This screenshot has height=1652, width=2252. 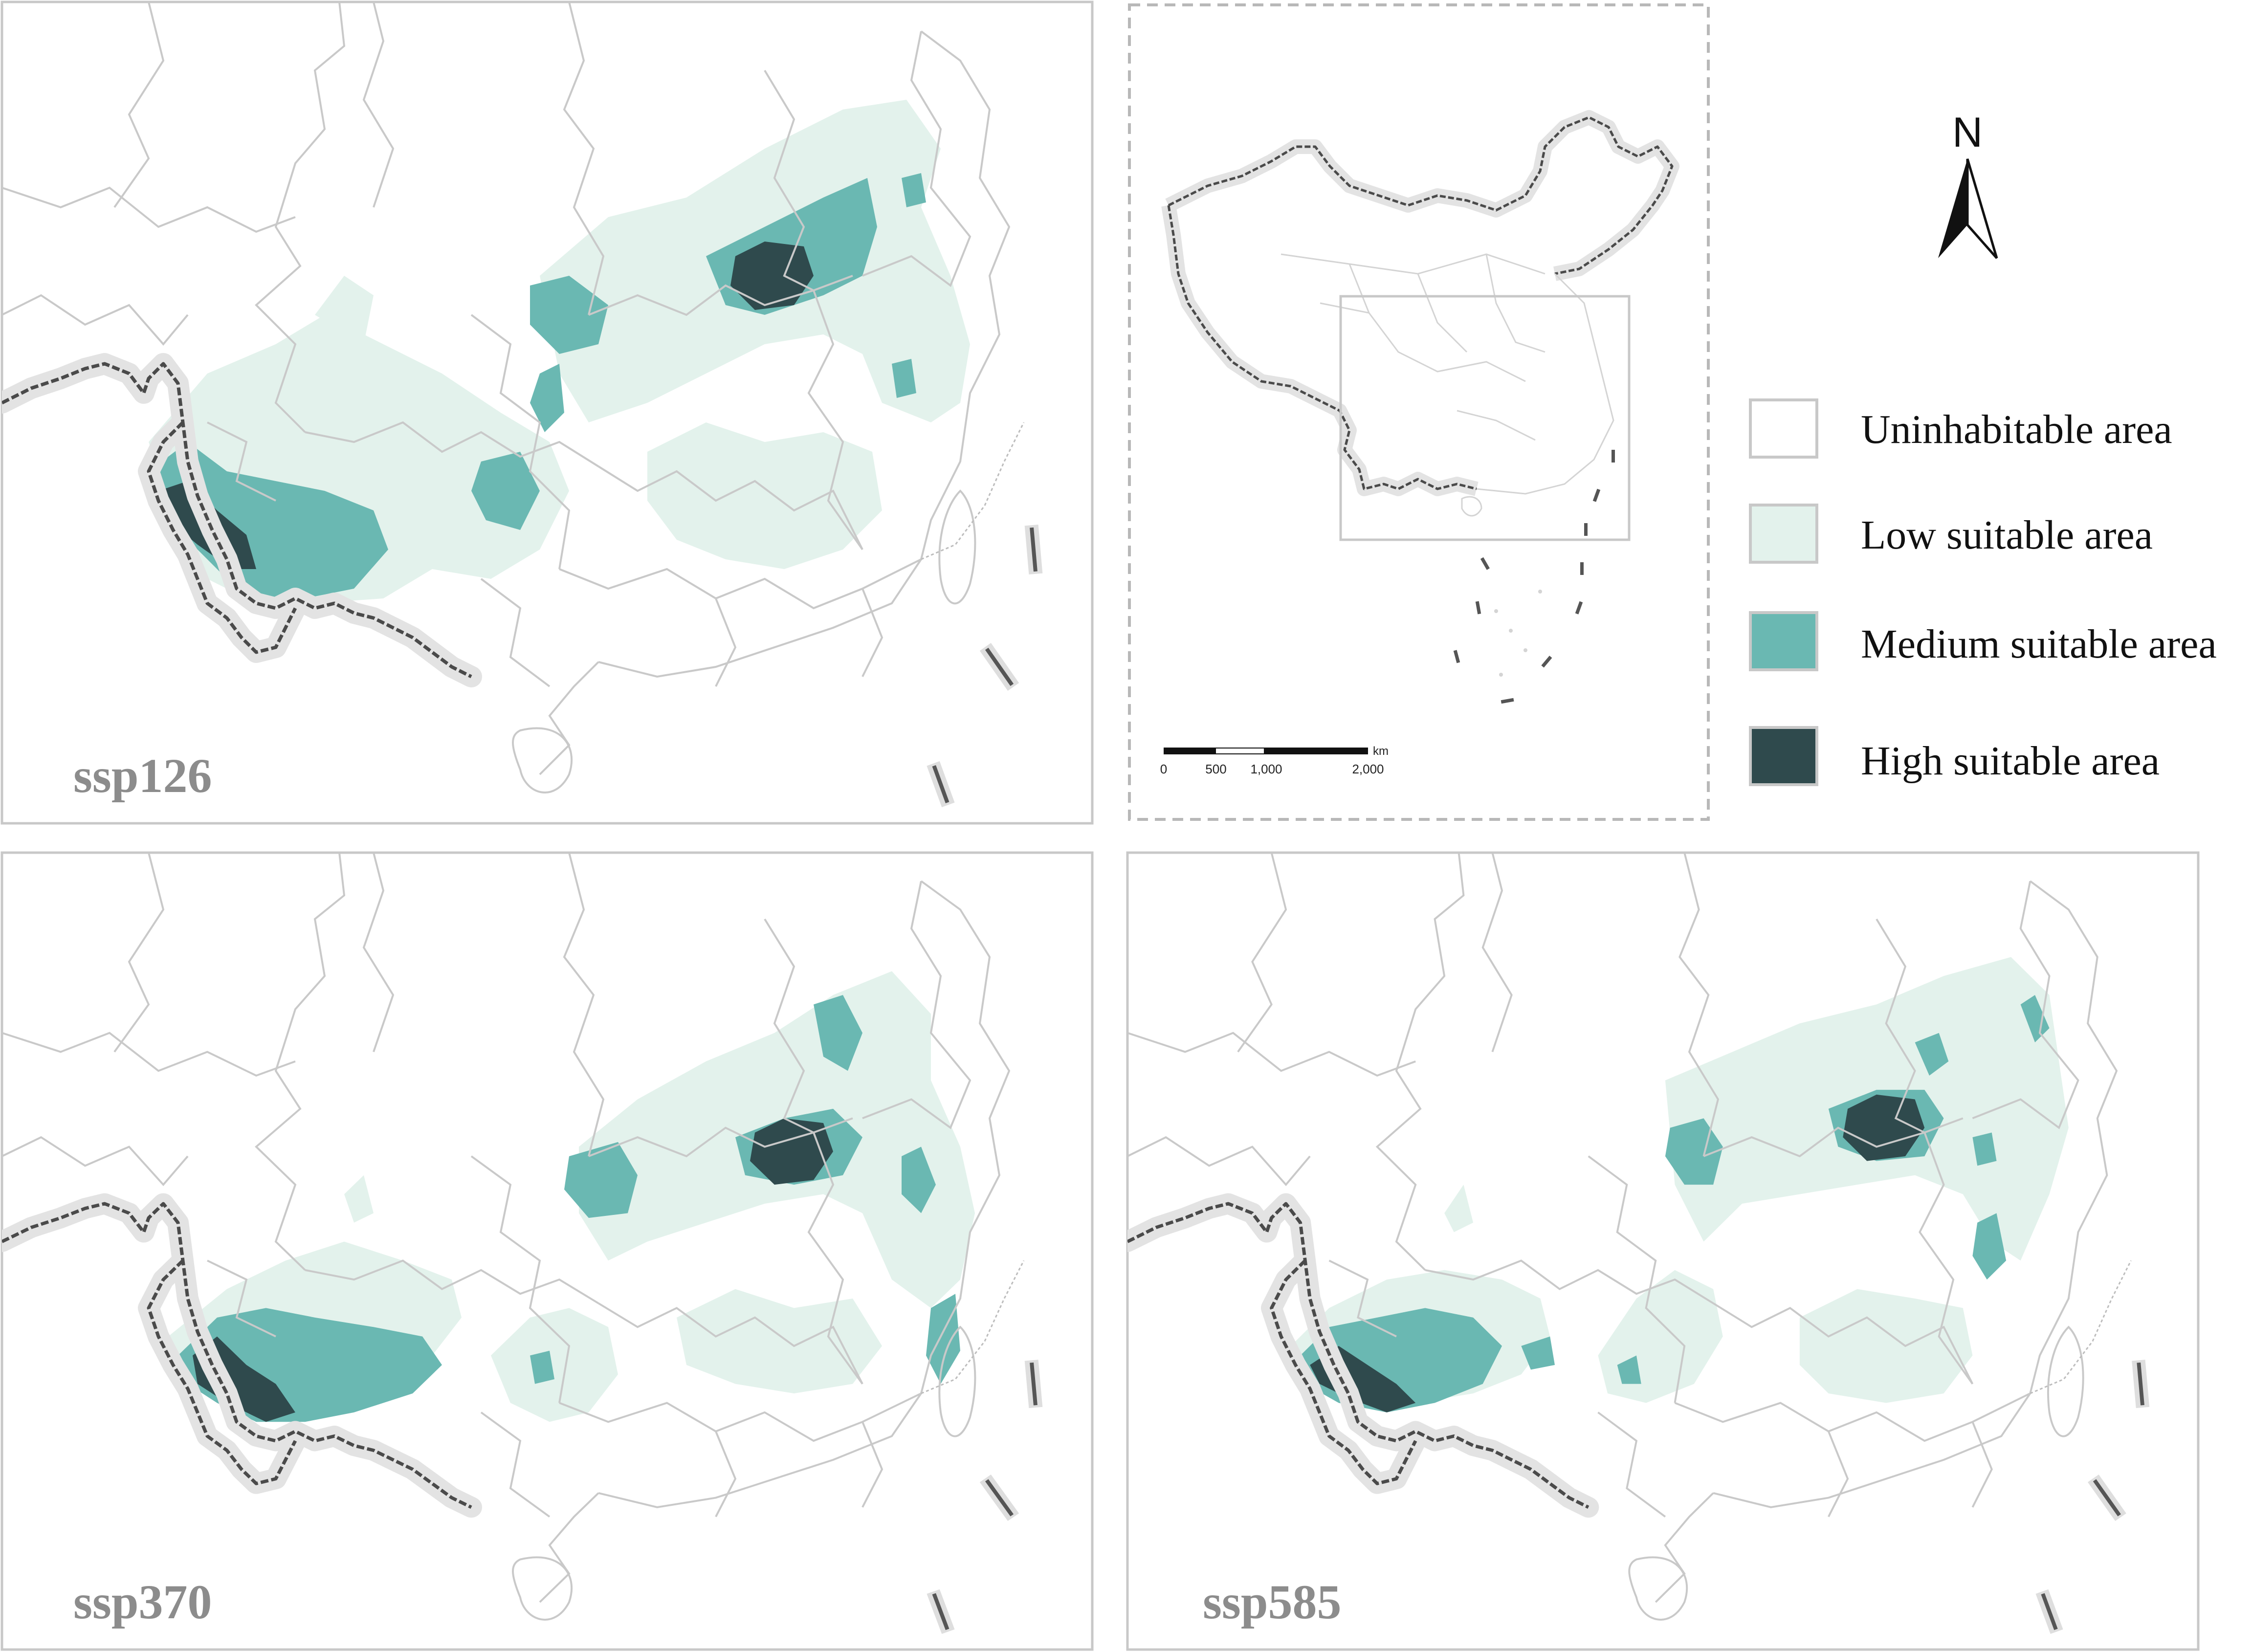 What do you see at coordinates (1518, 633) in the screenshot?
I see `island-dots` at bounding box center [1518, 633].